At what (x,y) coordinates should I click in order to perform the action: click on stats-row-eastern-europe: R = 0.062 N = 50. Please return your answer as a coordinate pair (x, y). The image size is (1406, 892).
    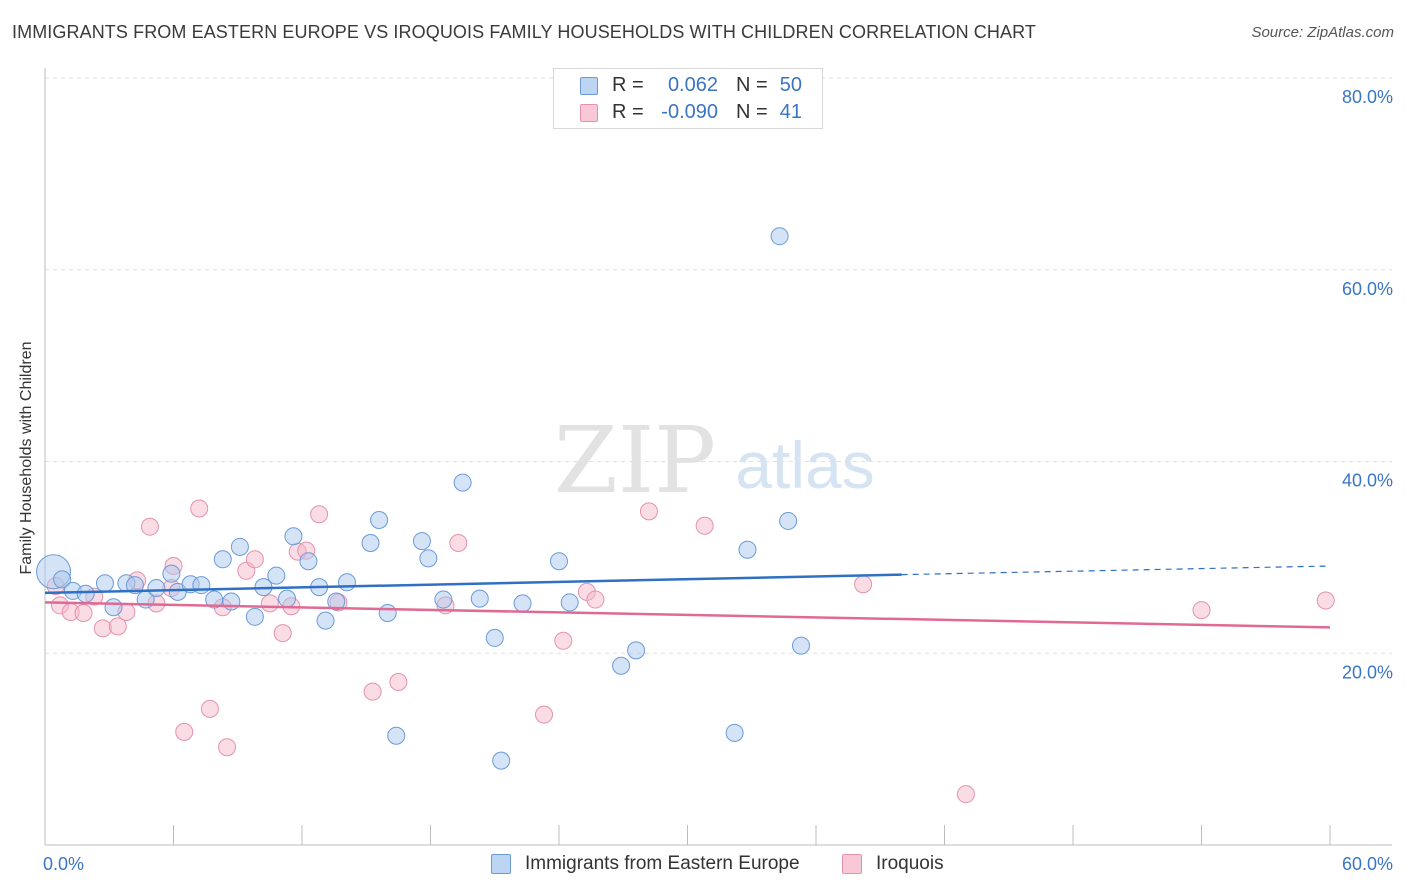
    Looking at the image, I should click on (688, 86).